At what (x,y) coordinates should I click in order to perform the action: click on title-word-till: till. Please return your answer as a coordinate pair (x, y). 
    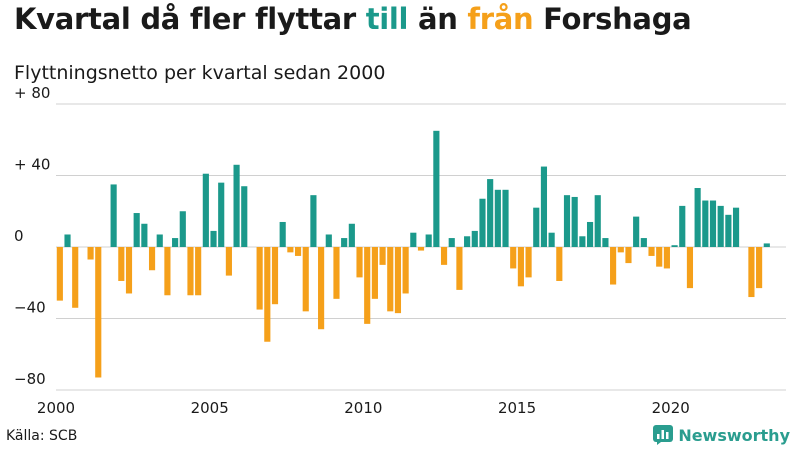
    Looking at the image, I should click on (387, 19).